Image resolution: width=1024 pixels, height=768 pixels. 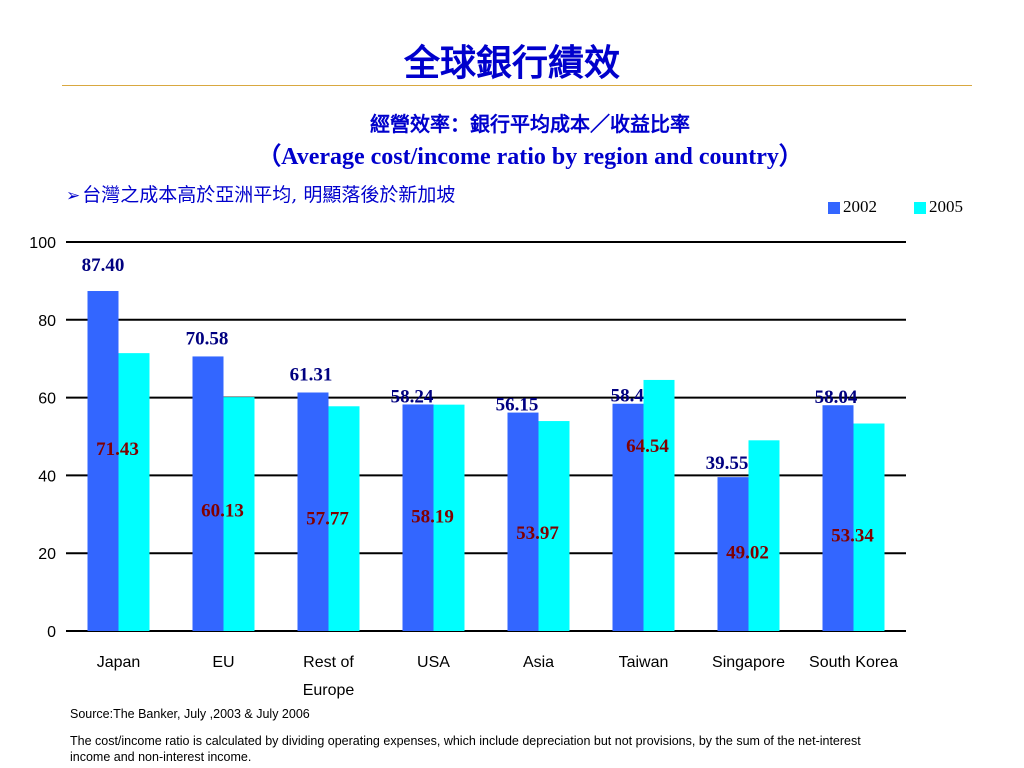 I want to click on y-tick-label: 60, so click(x=47, y=399).